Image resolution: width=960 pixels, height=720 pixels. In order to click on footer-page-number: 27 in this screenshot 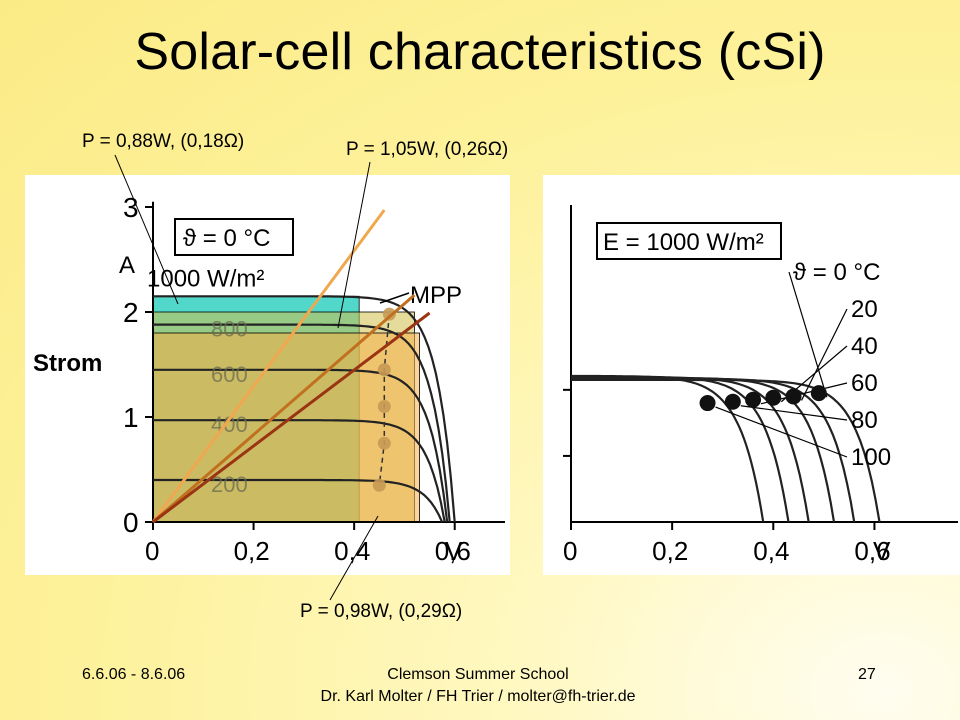, I will do `click(867, 674)`.